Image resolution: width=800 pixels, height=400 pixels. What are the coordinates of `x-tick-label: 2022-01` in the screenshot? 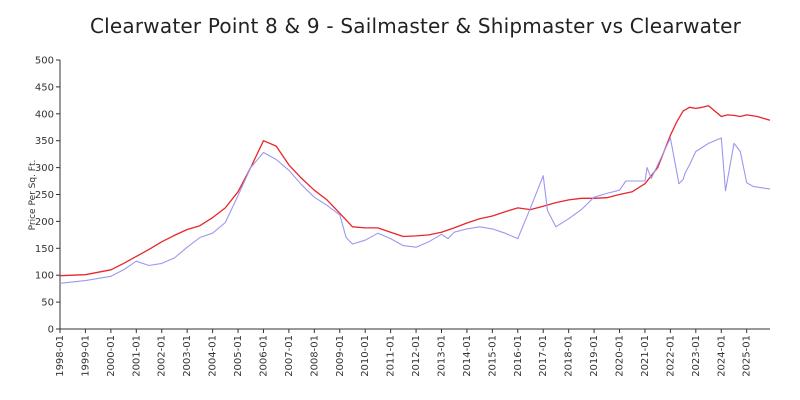 It's located at (670, 356).